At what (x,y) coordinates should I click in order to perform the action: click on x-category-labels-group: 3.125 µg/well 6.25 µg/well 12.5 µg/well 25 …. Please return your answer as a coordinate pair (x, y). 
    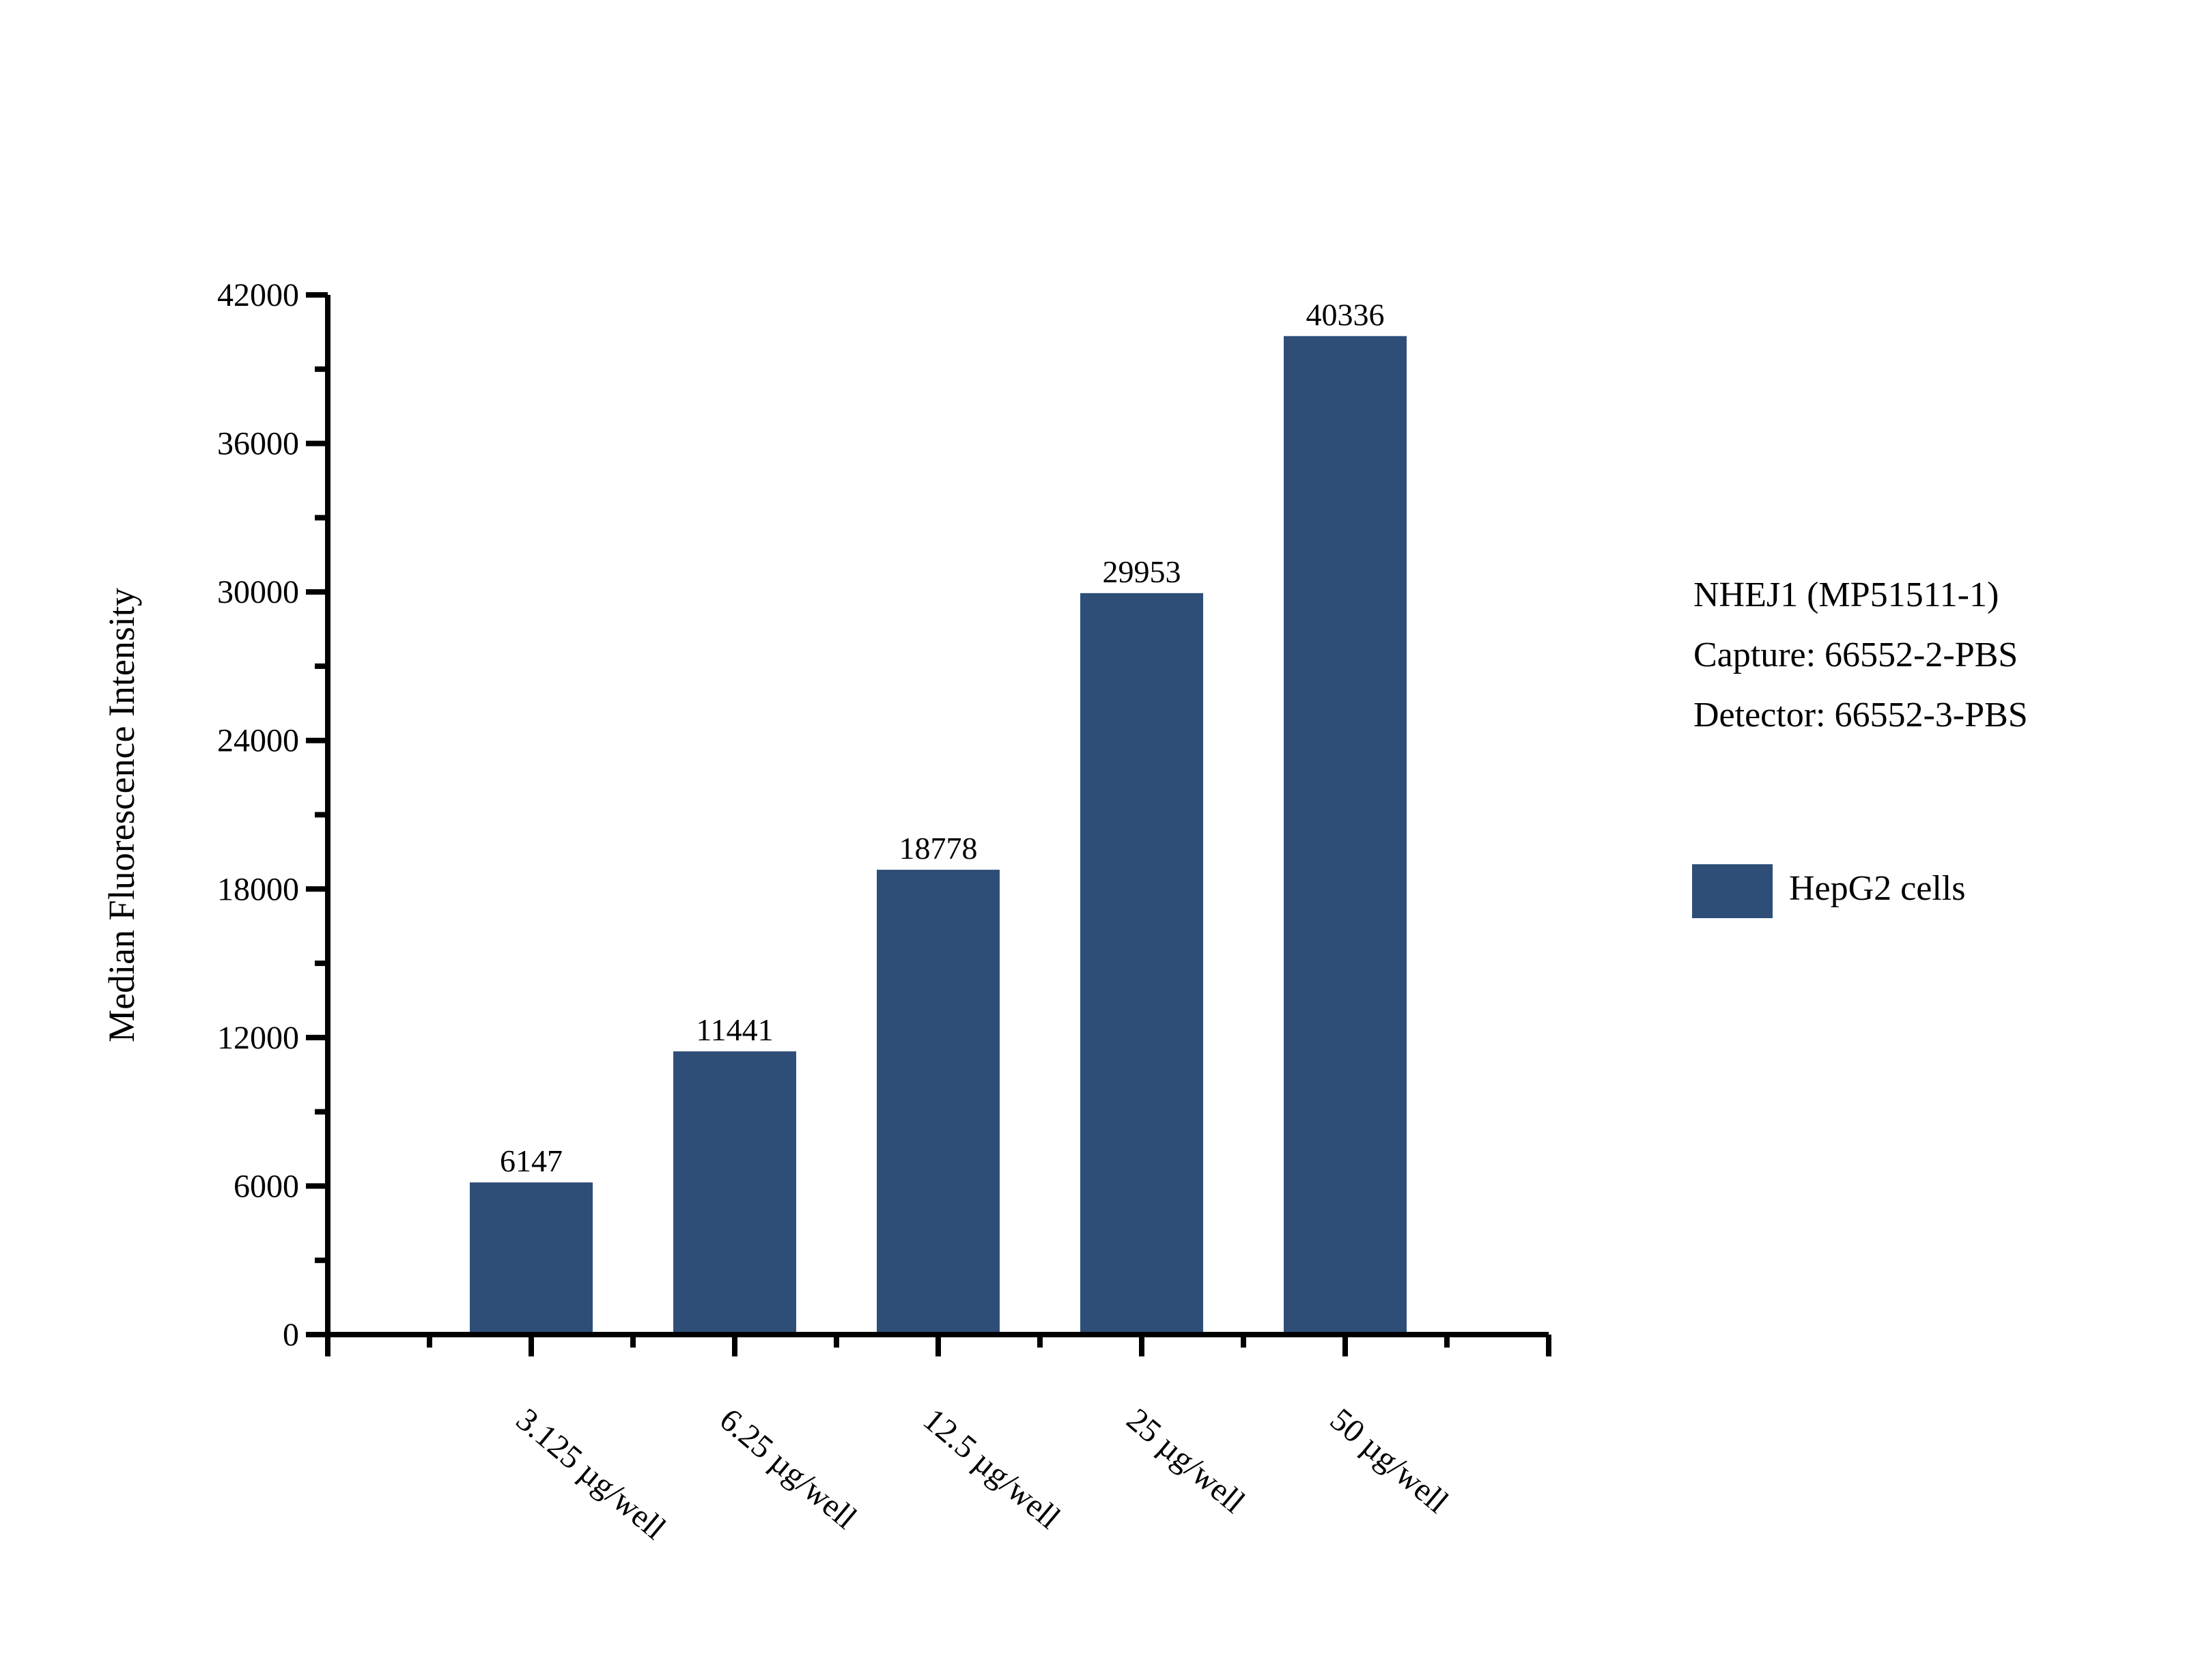
    Looking at the image, I should click on (982, 1474).